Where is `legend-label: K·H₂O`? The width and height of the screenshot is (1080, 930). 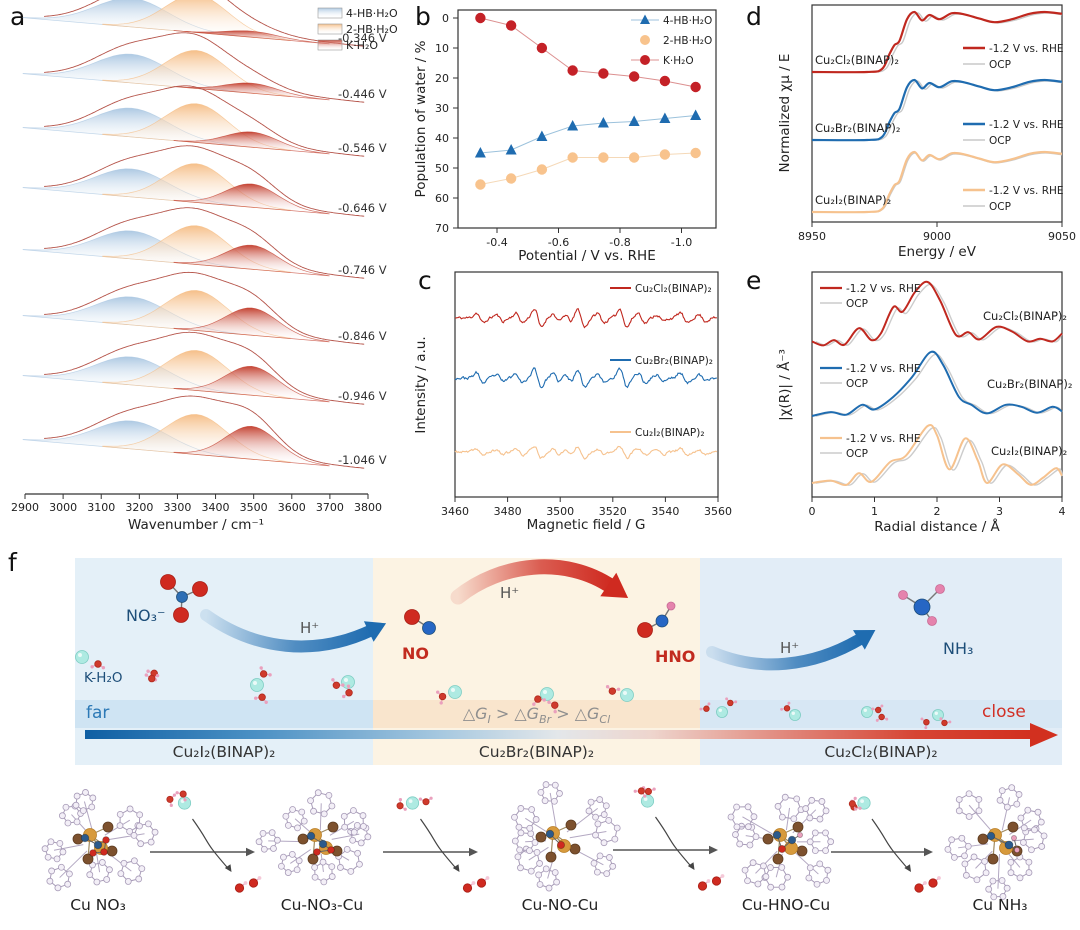 legend-label: K·H₂O is located at coordinates (362, 45).